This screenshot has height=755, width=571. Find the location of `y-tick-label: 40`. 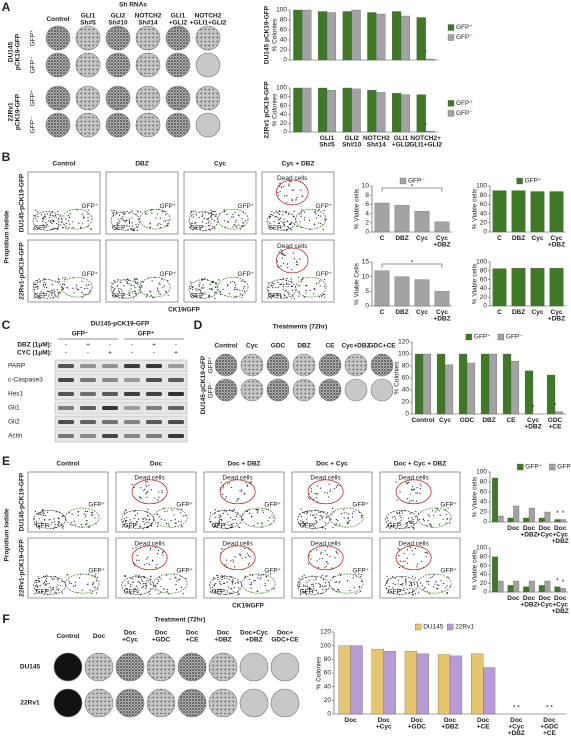

y-tick-label: 40 is located at coordinates (484, 288).